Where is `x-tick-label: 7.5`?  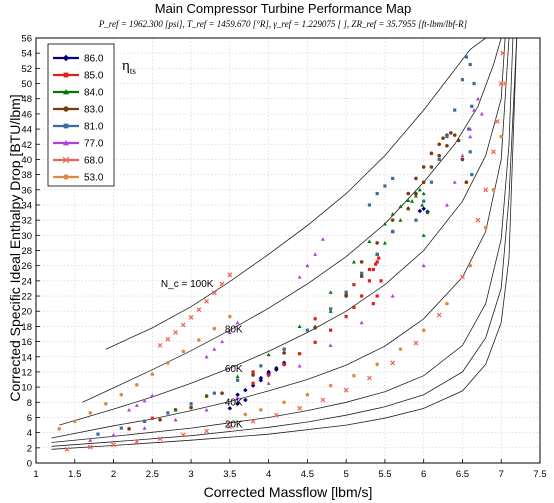 x-tick-label: 7.5 is located at coordinates (539, 474).